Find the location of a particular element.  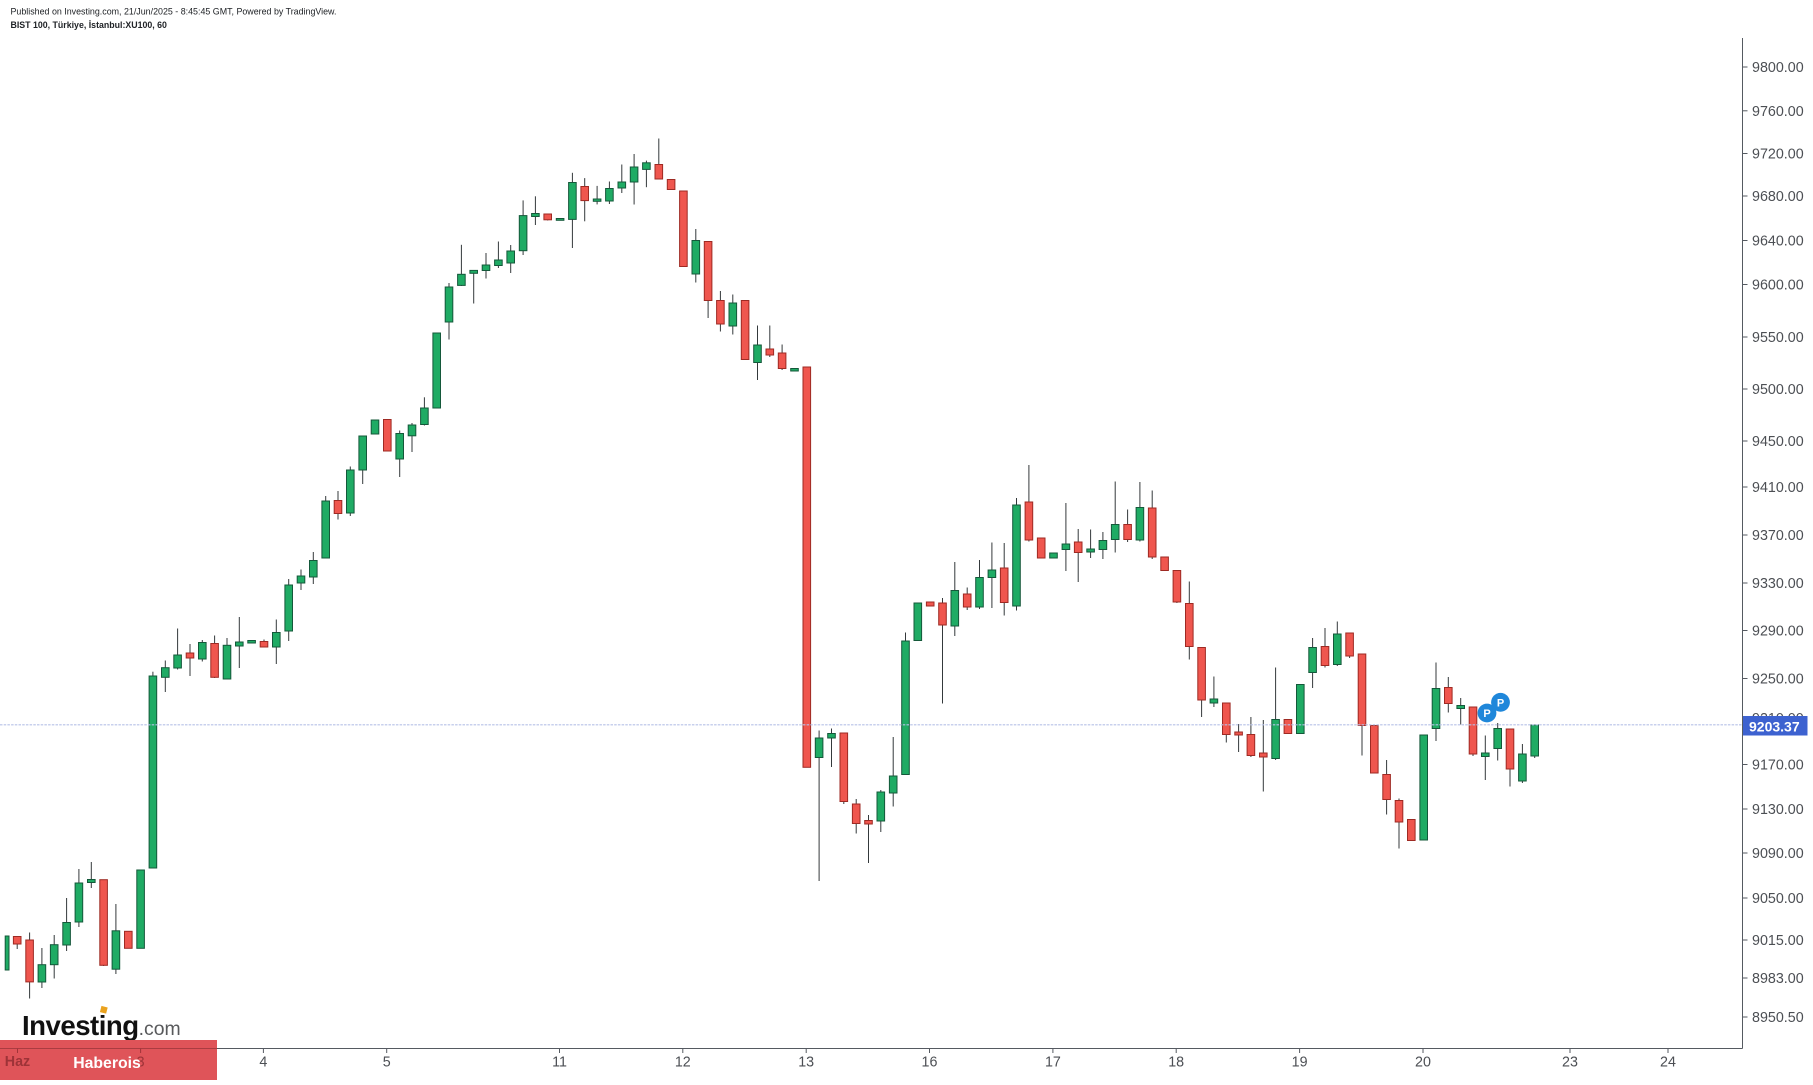

svg-text: 23 is located at coordinates (1570, 1063).